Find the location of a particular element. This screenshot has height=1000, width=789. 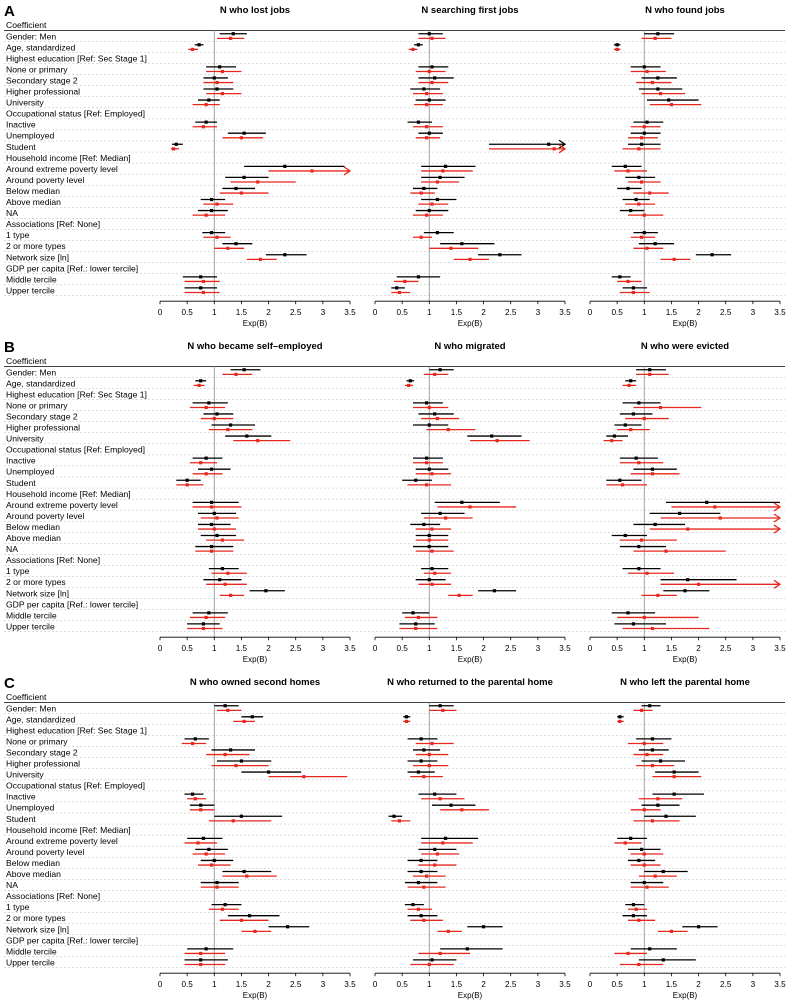

x-tick-label: 3.5 is located at coordinates (780, 312).